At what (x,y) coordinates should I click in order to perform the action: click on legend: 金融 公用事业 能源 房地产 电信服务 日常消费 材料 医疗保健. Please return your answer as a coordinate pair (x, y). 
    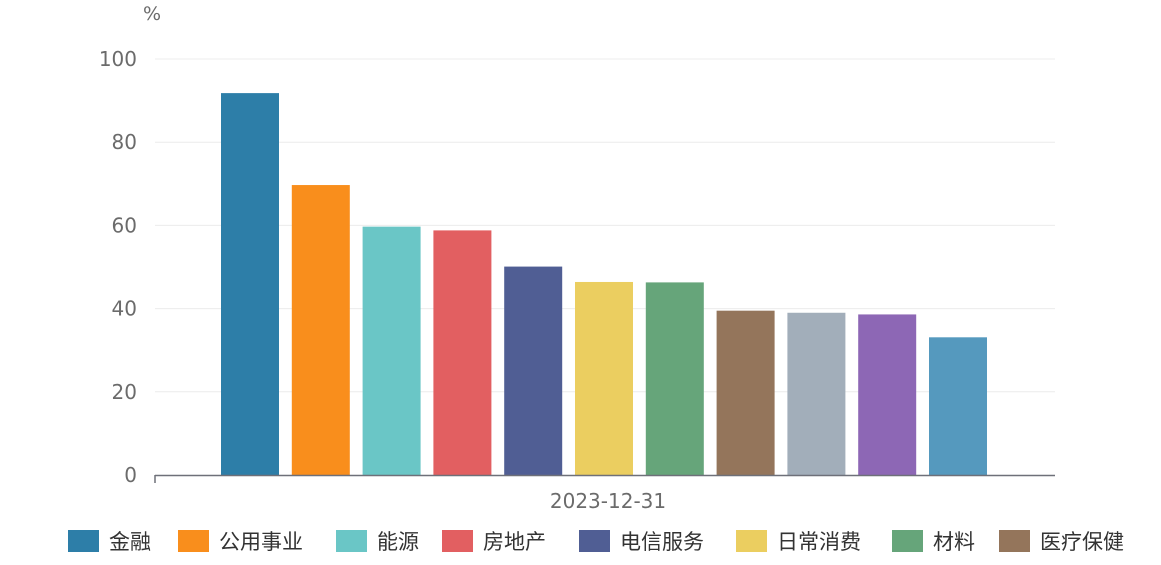
    Looking at the image, I should click on (596, 542).